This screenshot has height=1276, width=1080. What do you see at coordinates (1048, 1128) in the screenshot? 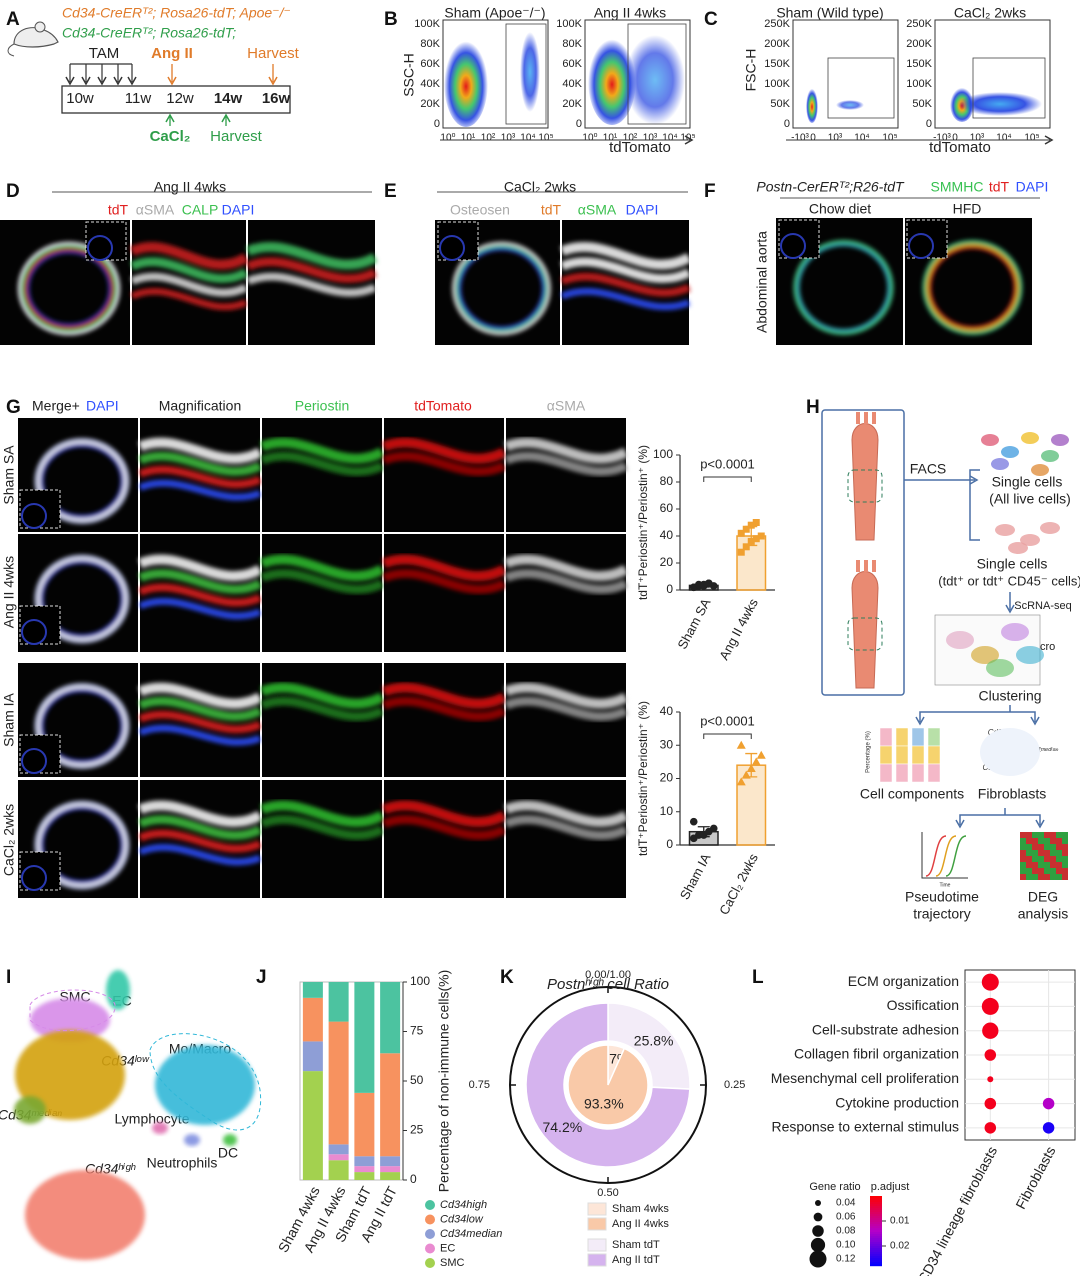
I see `dot` at bounding box center [1048, 1128].